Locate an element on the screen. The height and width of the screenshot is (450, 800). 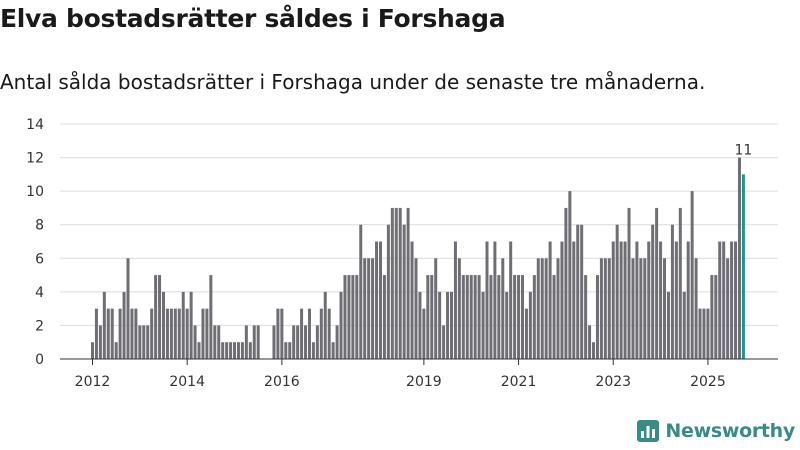
data-label: 11 is located at coordinates (744, 150).